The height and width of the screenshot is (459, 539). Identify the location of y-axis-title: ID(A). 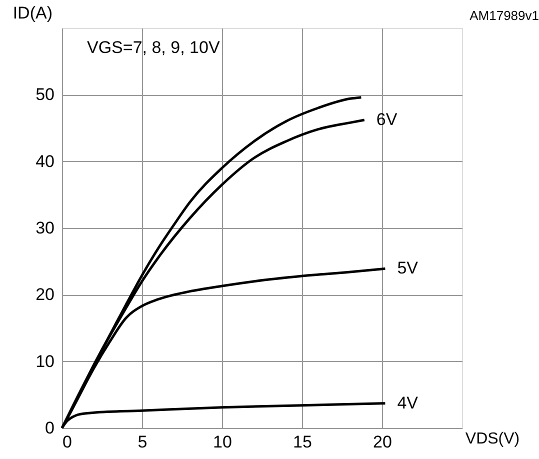
(32, 13).